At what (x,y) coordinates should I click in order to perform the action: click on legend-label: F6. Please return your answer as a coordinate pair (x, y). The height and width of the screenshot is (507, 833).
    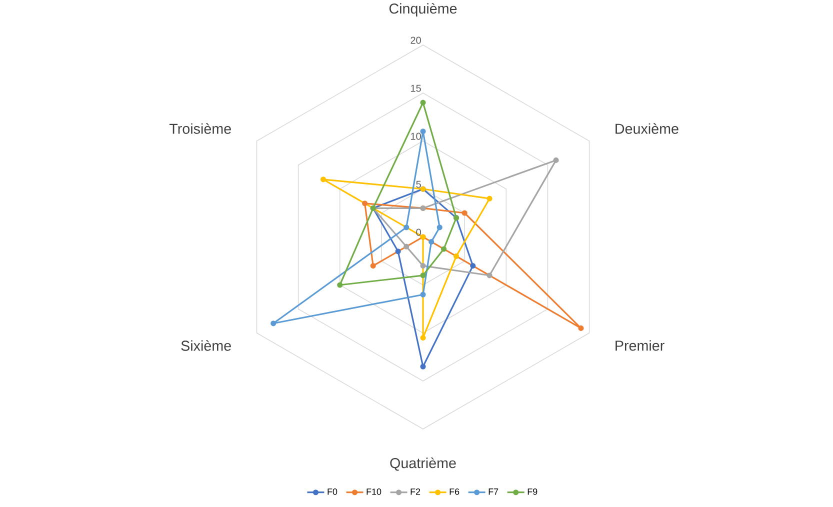
    Looking at the image, I should click on (455, 491).